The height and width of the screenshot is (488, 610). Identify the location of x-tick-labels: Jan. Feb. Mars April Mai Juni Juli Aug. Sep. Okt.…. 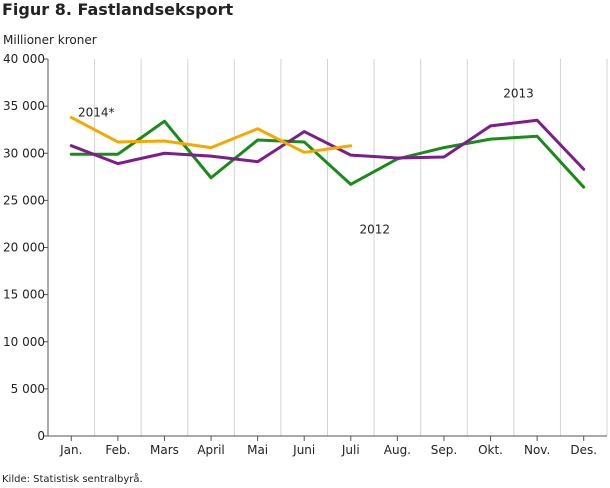
(328, 446).